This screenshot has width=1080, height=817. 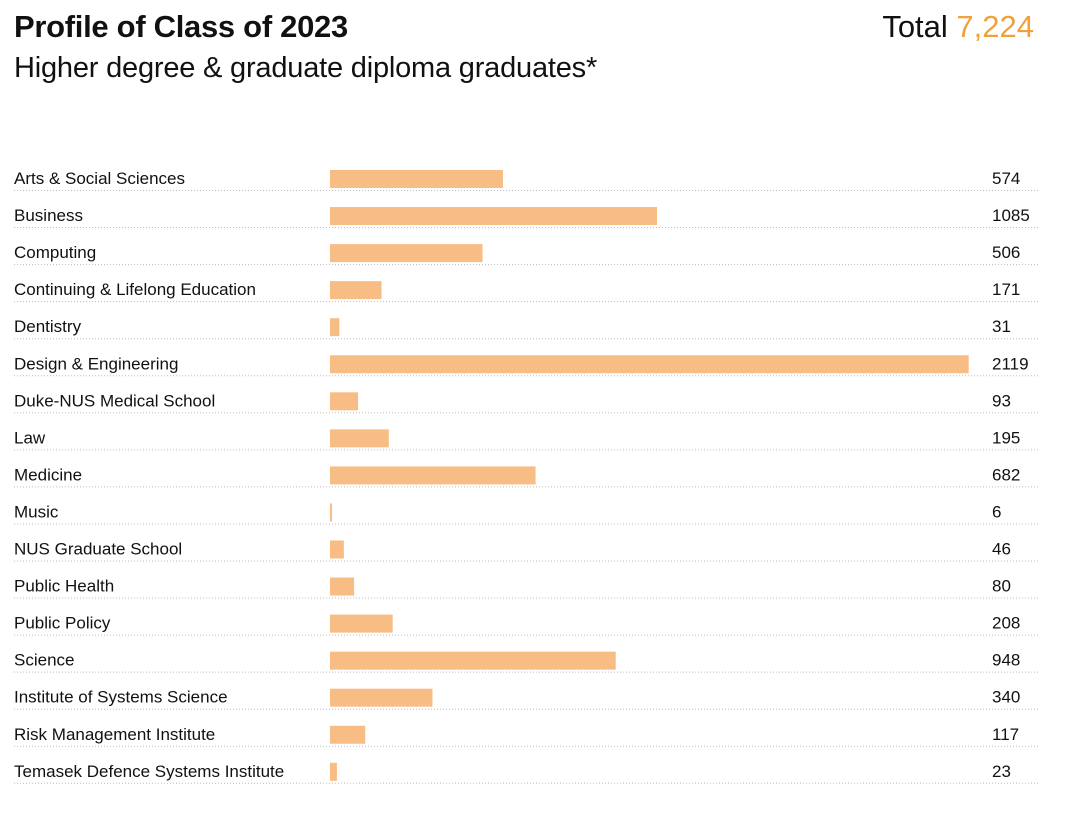 I want to click on value-label: 171, so click(x=1006, y=289).